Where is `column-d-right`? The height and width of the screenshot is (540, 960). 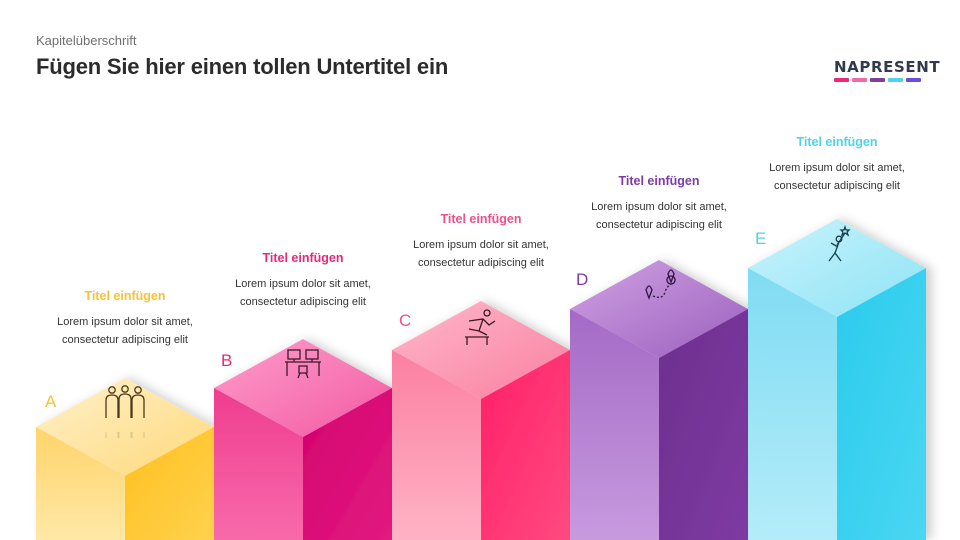
column-d-right is located at coordinates (703, 424).